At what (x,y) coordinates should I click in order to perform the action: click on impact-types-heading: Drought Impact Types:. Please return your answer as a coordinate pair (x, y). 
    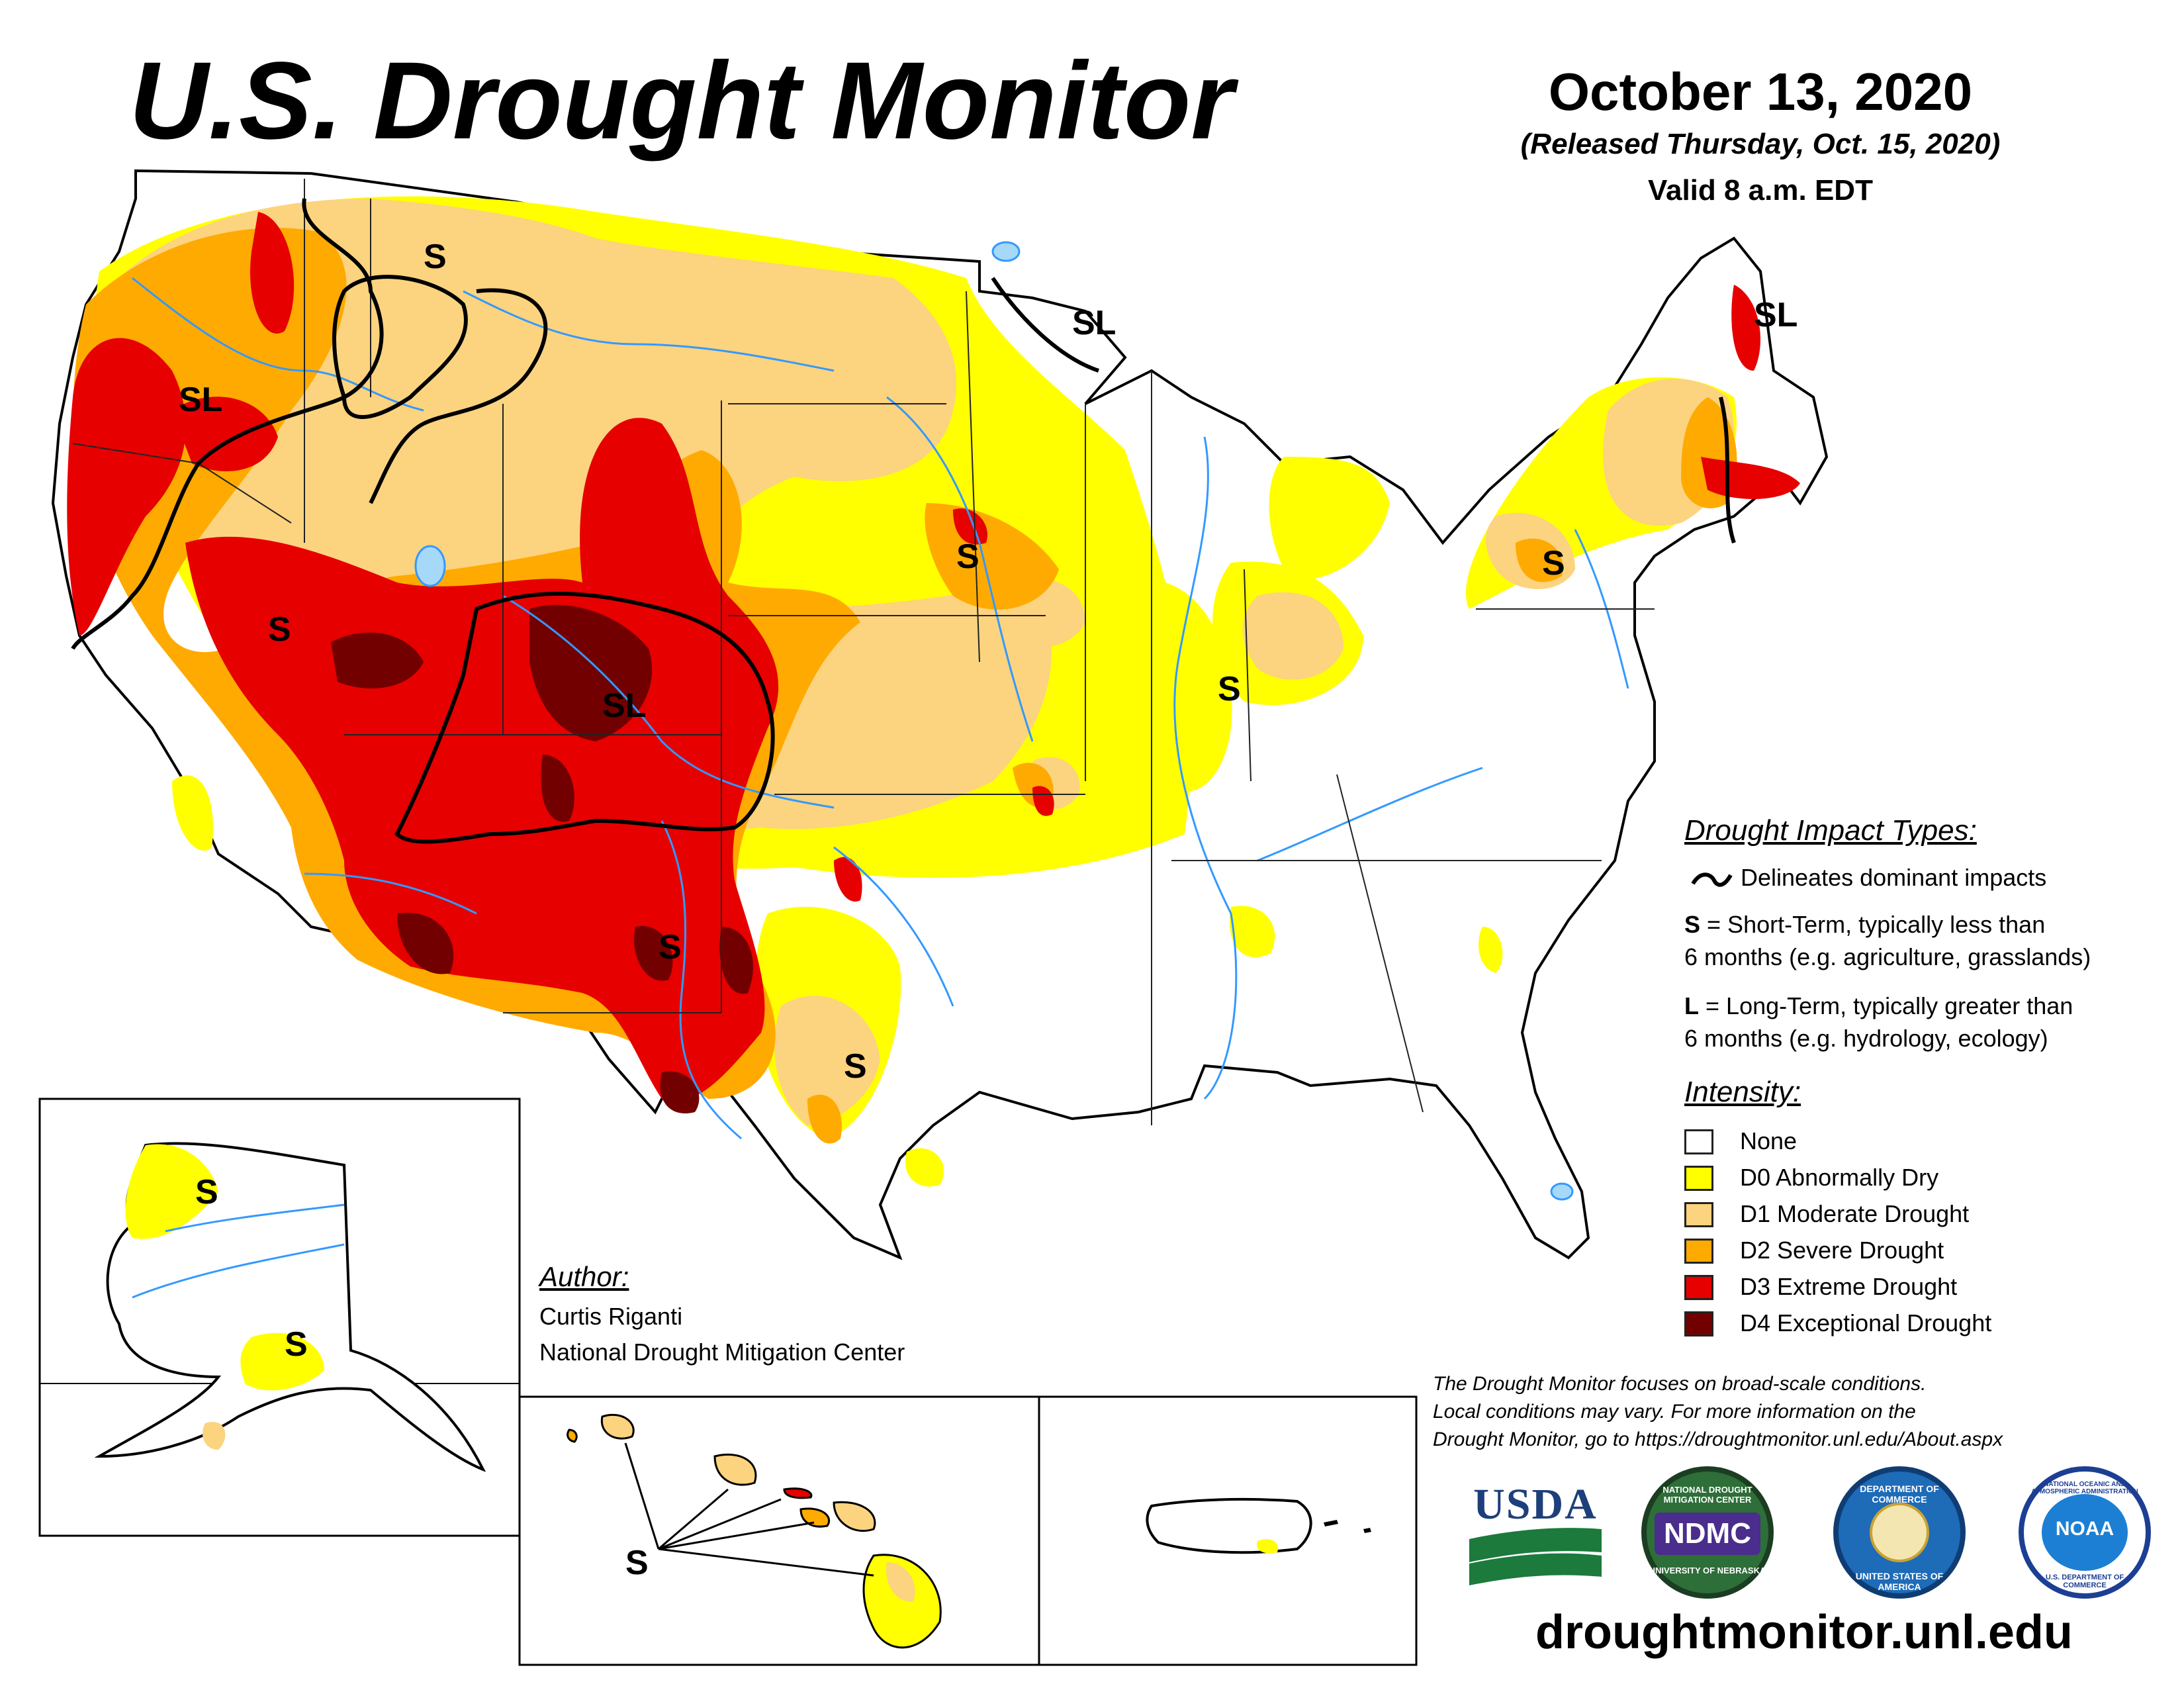
    Looking at the image, I should click on (1831, 830).